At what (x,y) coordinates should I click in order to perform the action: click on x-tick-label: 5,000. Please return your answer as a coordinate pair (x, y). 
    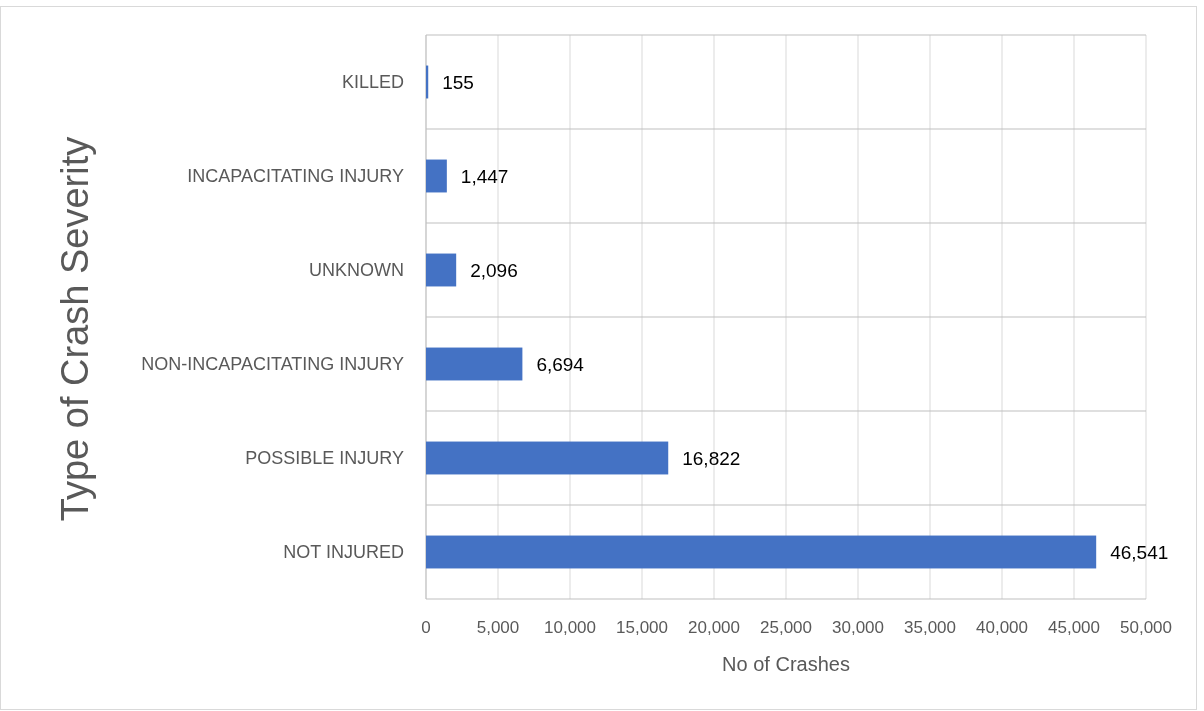
    Looking at the image, I should click on (498, 627).